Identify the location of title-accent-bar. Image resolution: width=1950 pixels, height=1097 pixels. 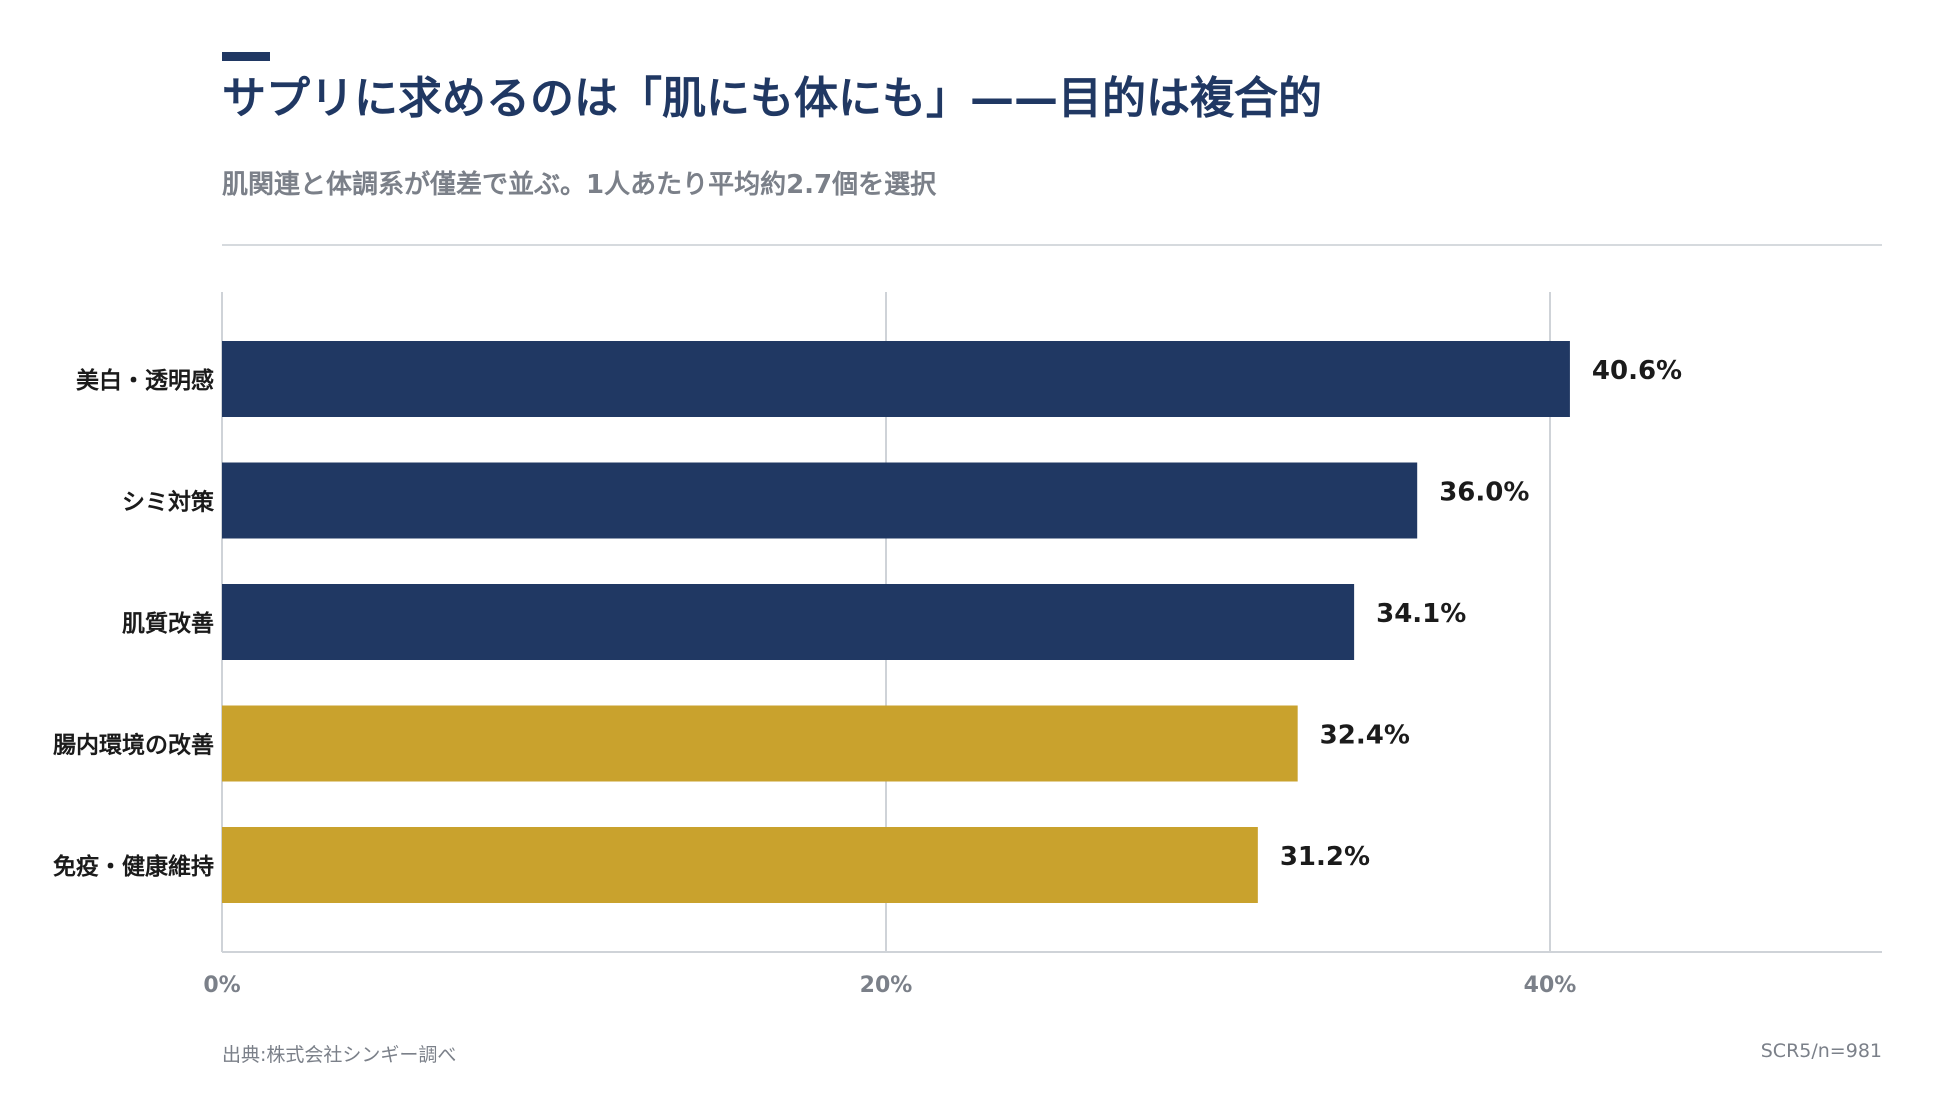
(246, 56).